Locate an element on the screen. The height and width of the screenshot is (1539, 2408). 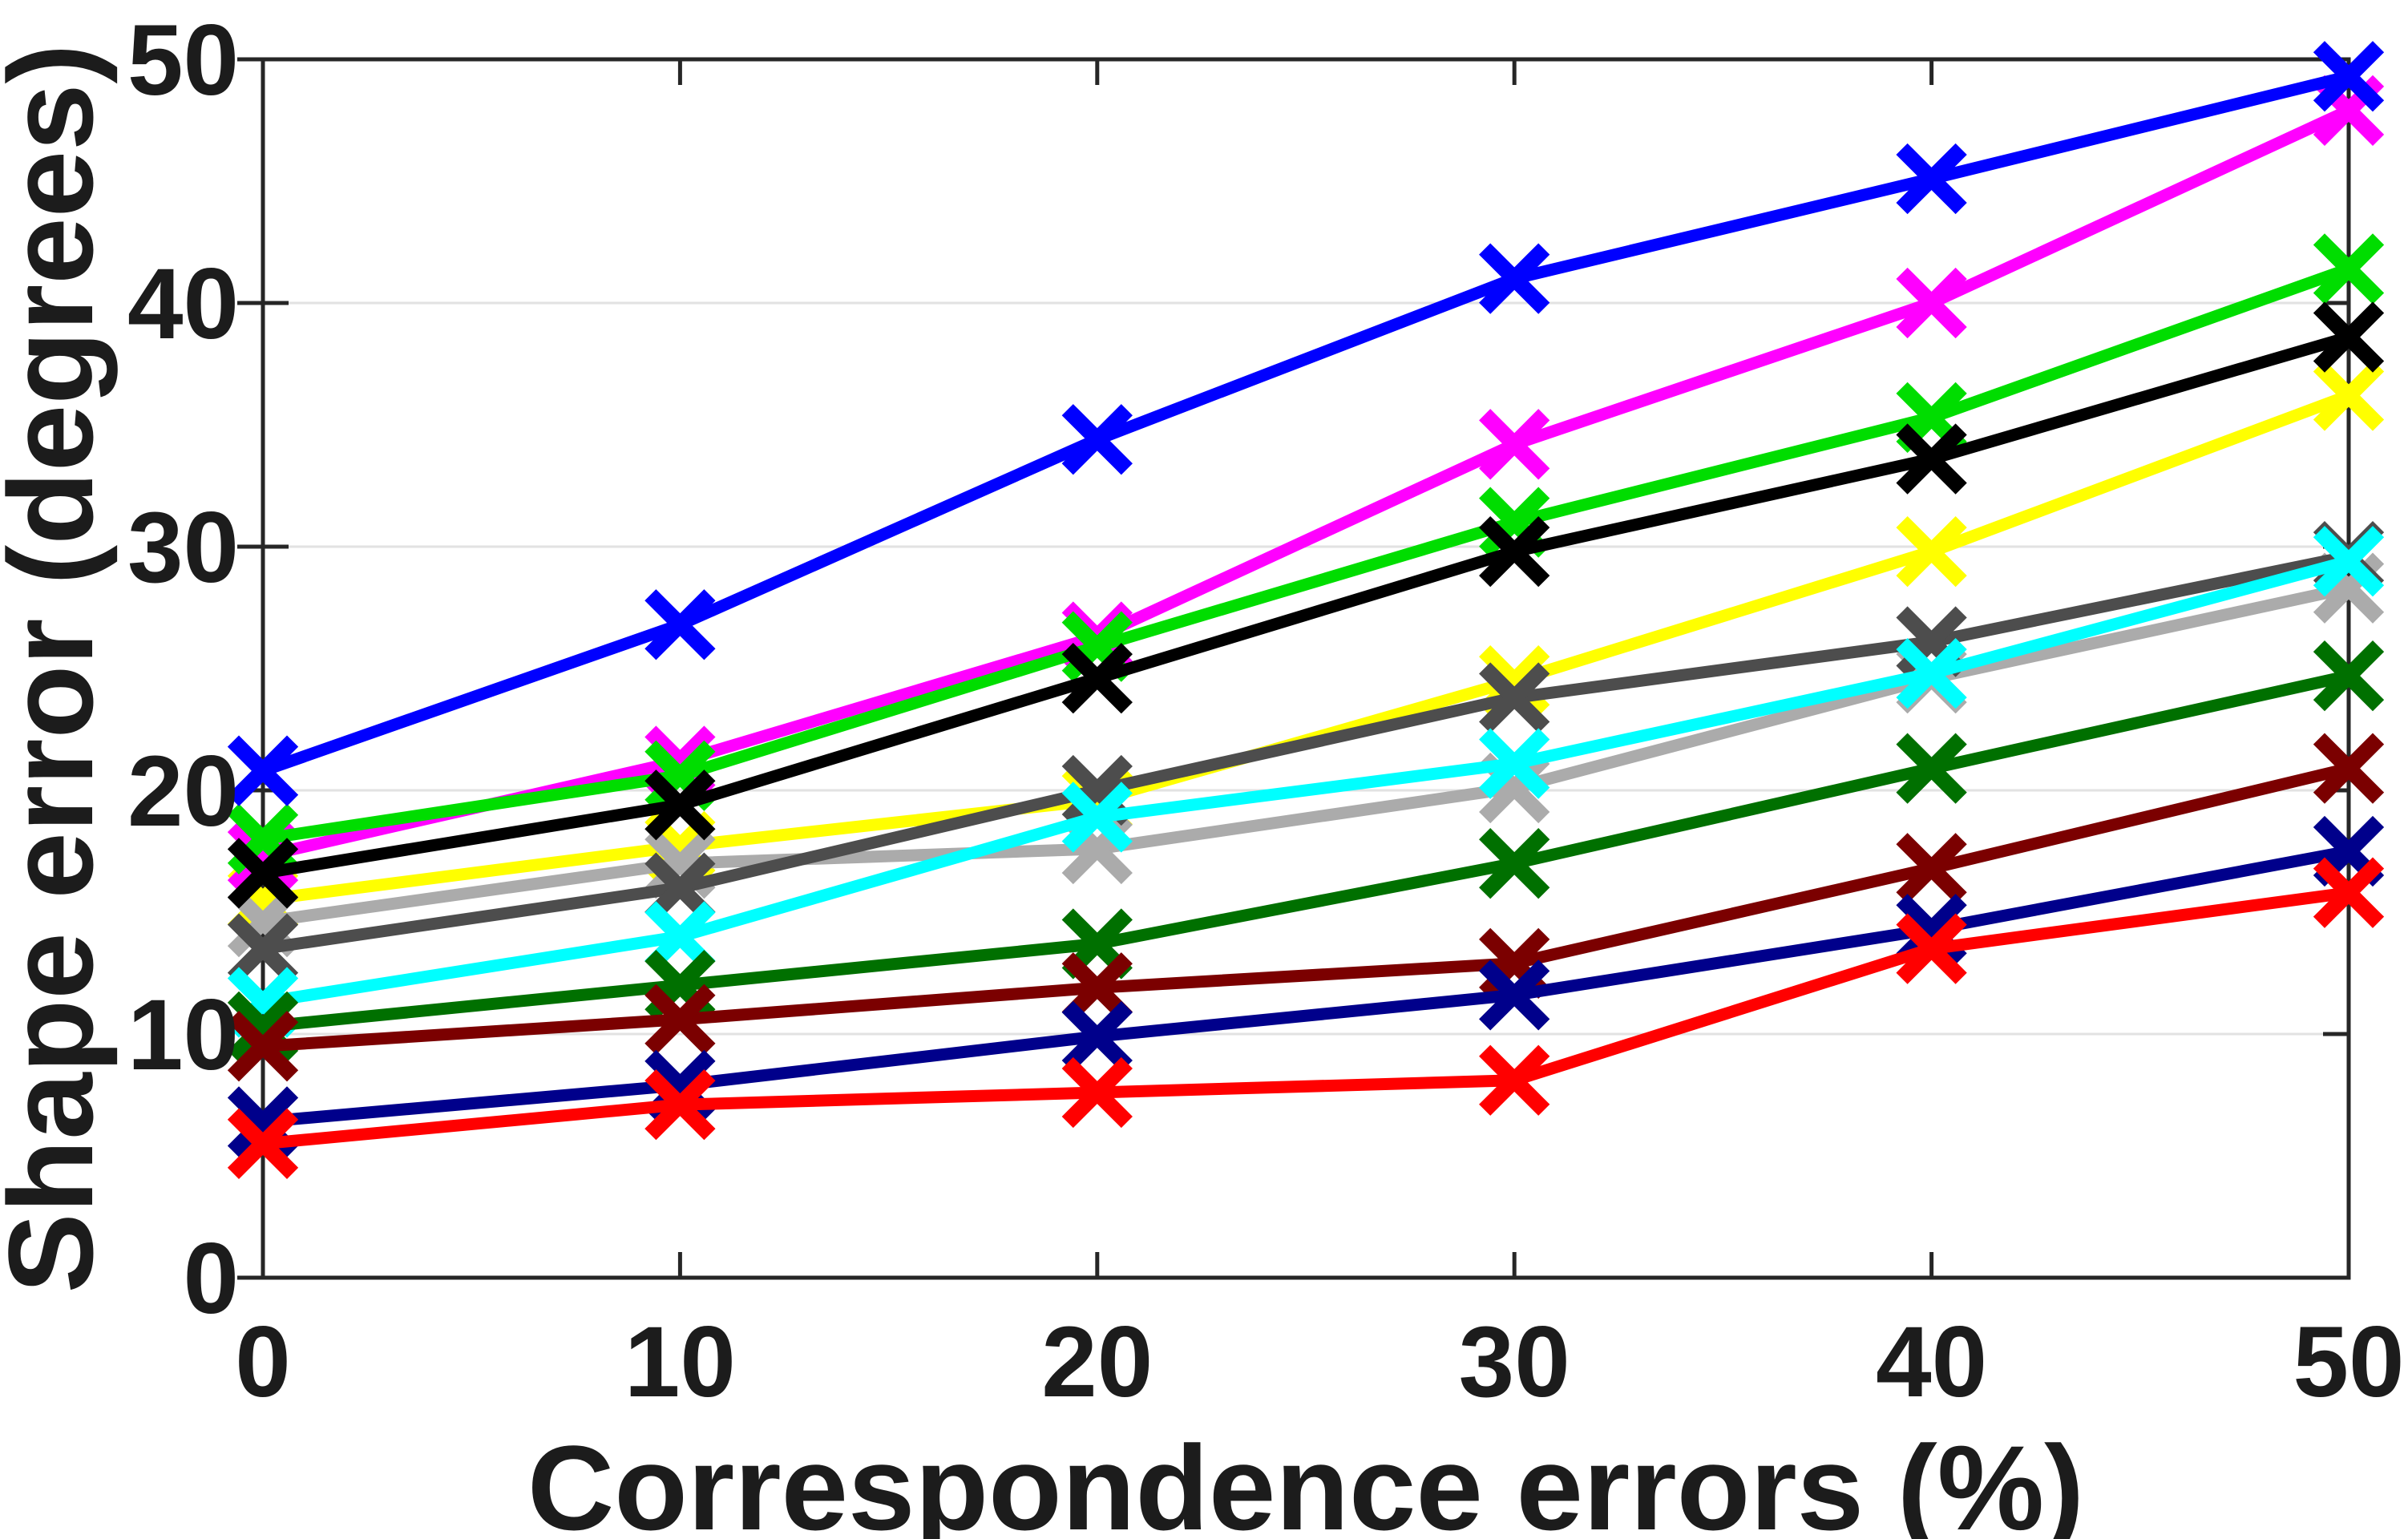
x-tick-label-0: 0 is located at coordinates (263, 1362).